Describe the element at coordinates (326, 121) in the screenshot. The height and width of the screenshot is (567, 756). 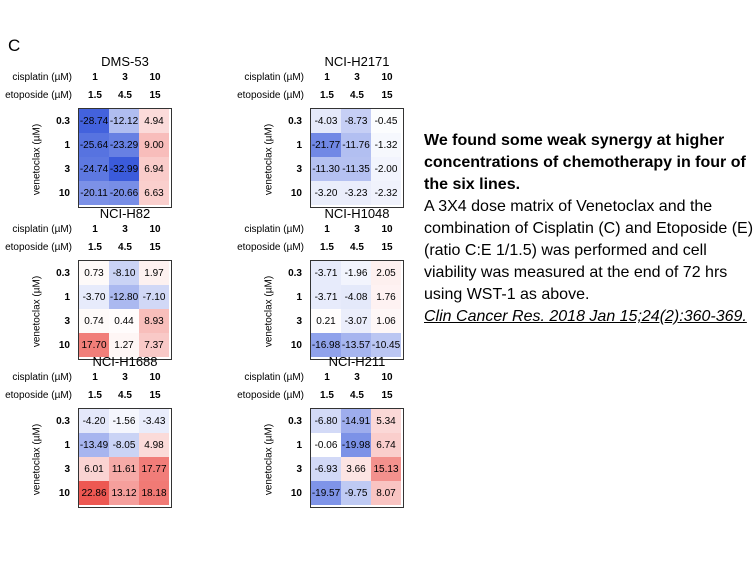
I see `heatmap-cell: -4.03` at that location.